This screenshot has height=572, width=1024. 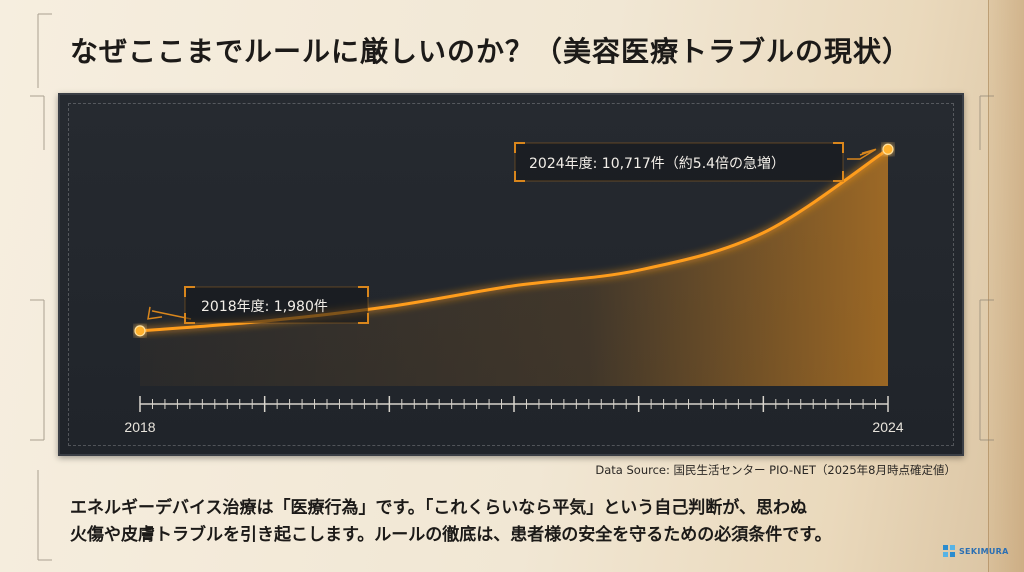 What do you see at coordinates (139, 427) in the screenshot?
I see `x-tick-label-start: 2018` at bounding box center [139, 427].